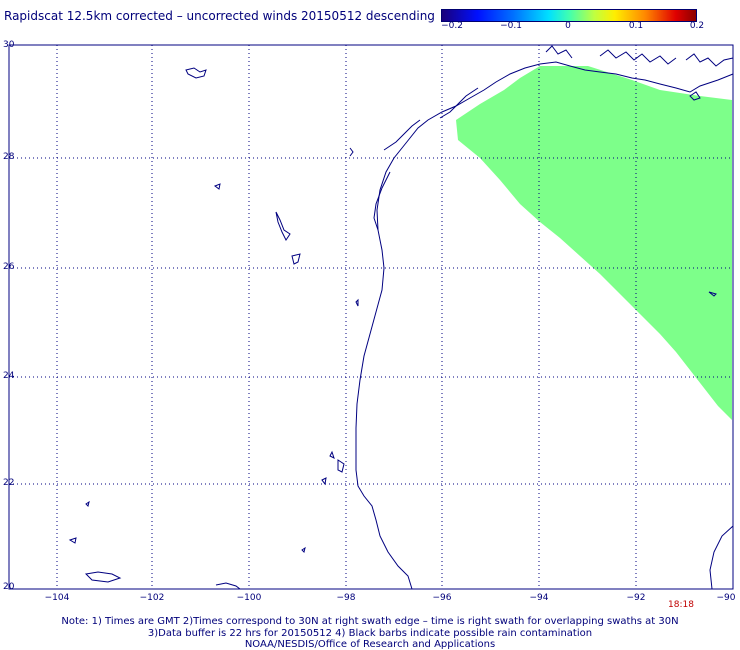  I want to click on swath-time: 18:18, so click(681, 605).